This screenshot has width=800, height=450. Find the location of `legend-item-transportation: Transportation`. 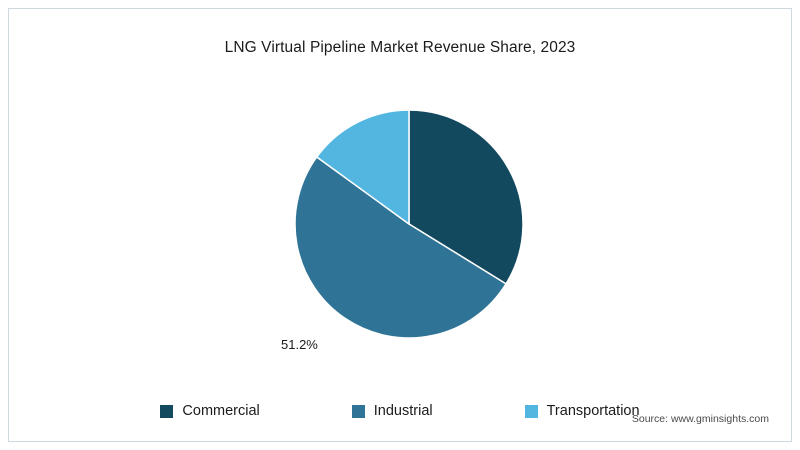

legend-item-transportation: Transportation is located at coordinates (582, 411).